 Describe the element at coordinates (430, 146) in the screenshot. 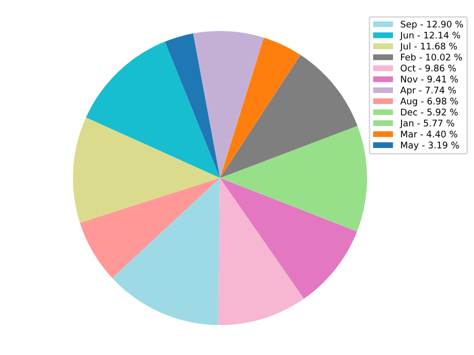

I see `legend-label: May - 3.19 %` at that location.